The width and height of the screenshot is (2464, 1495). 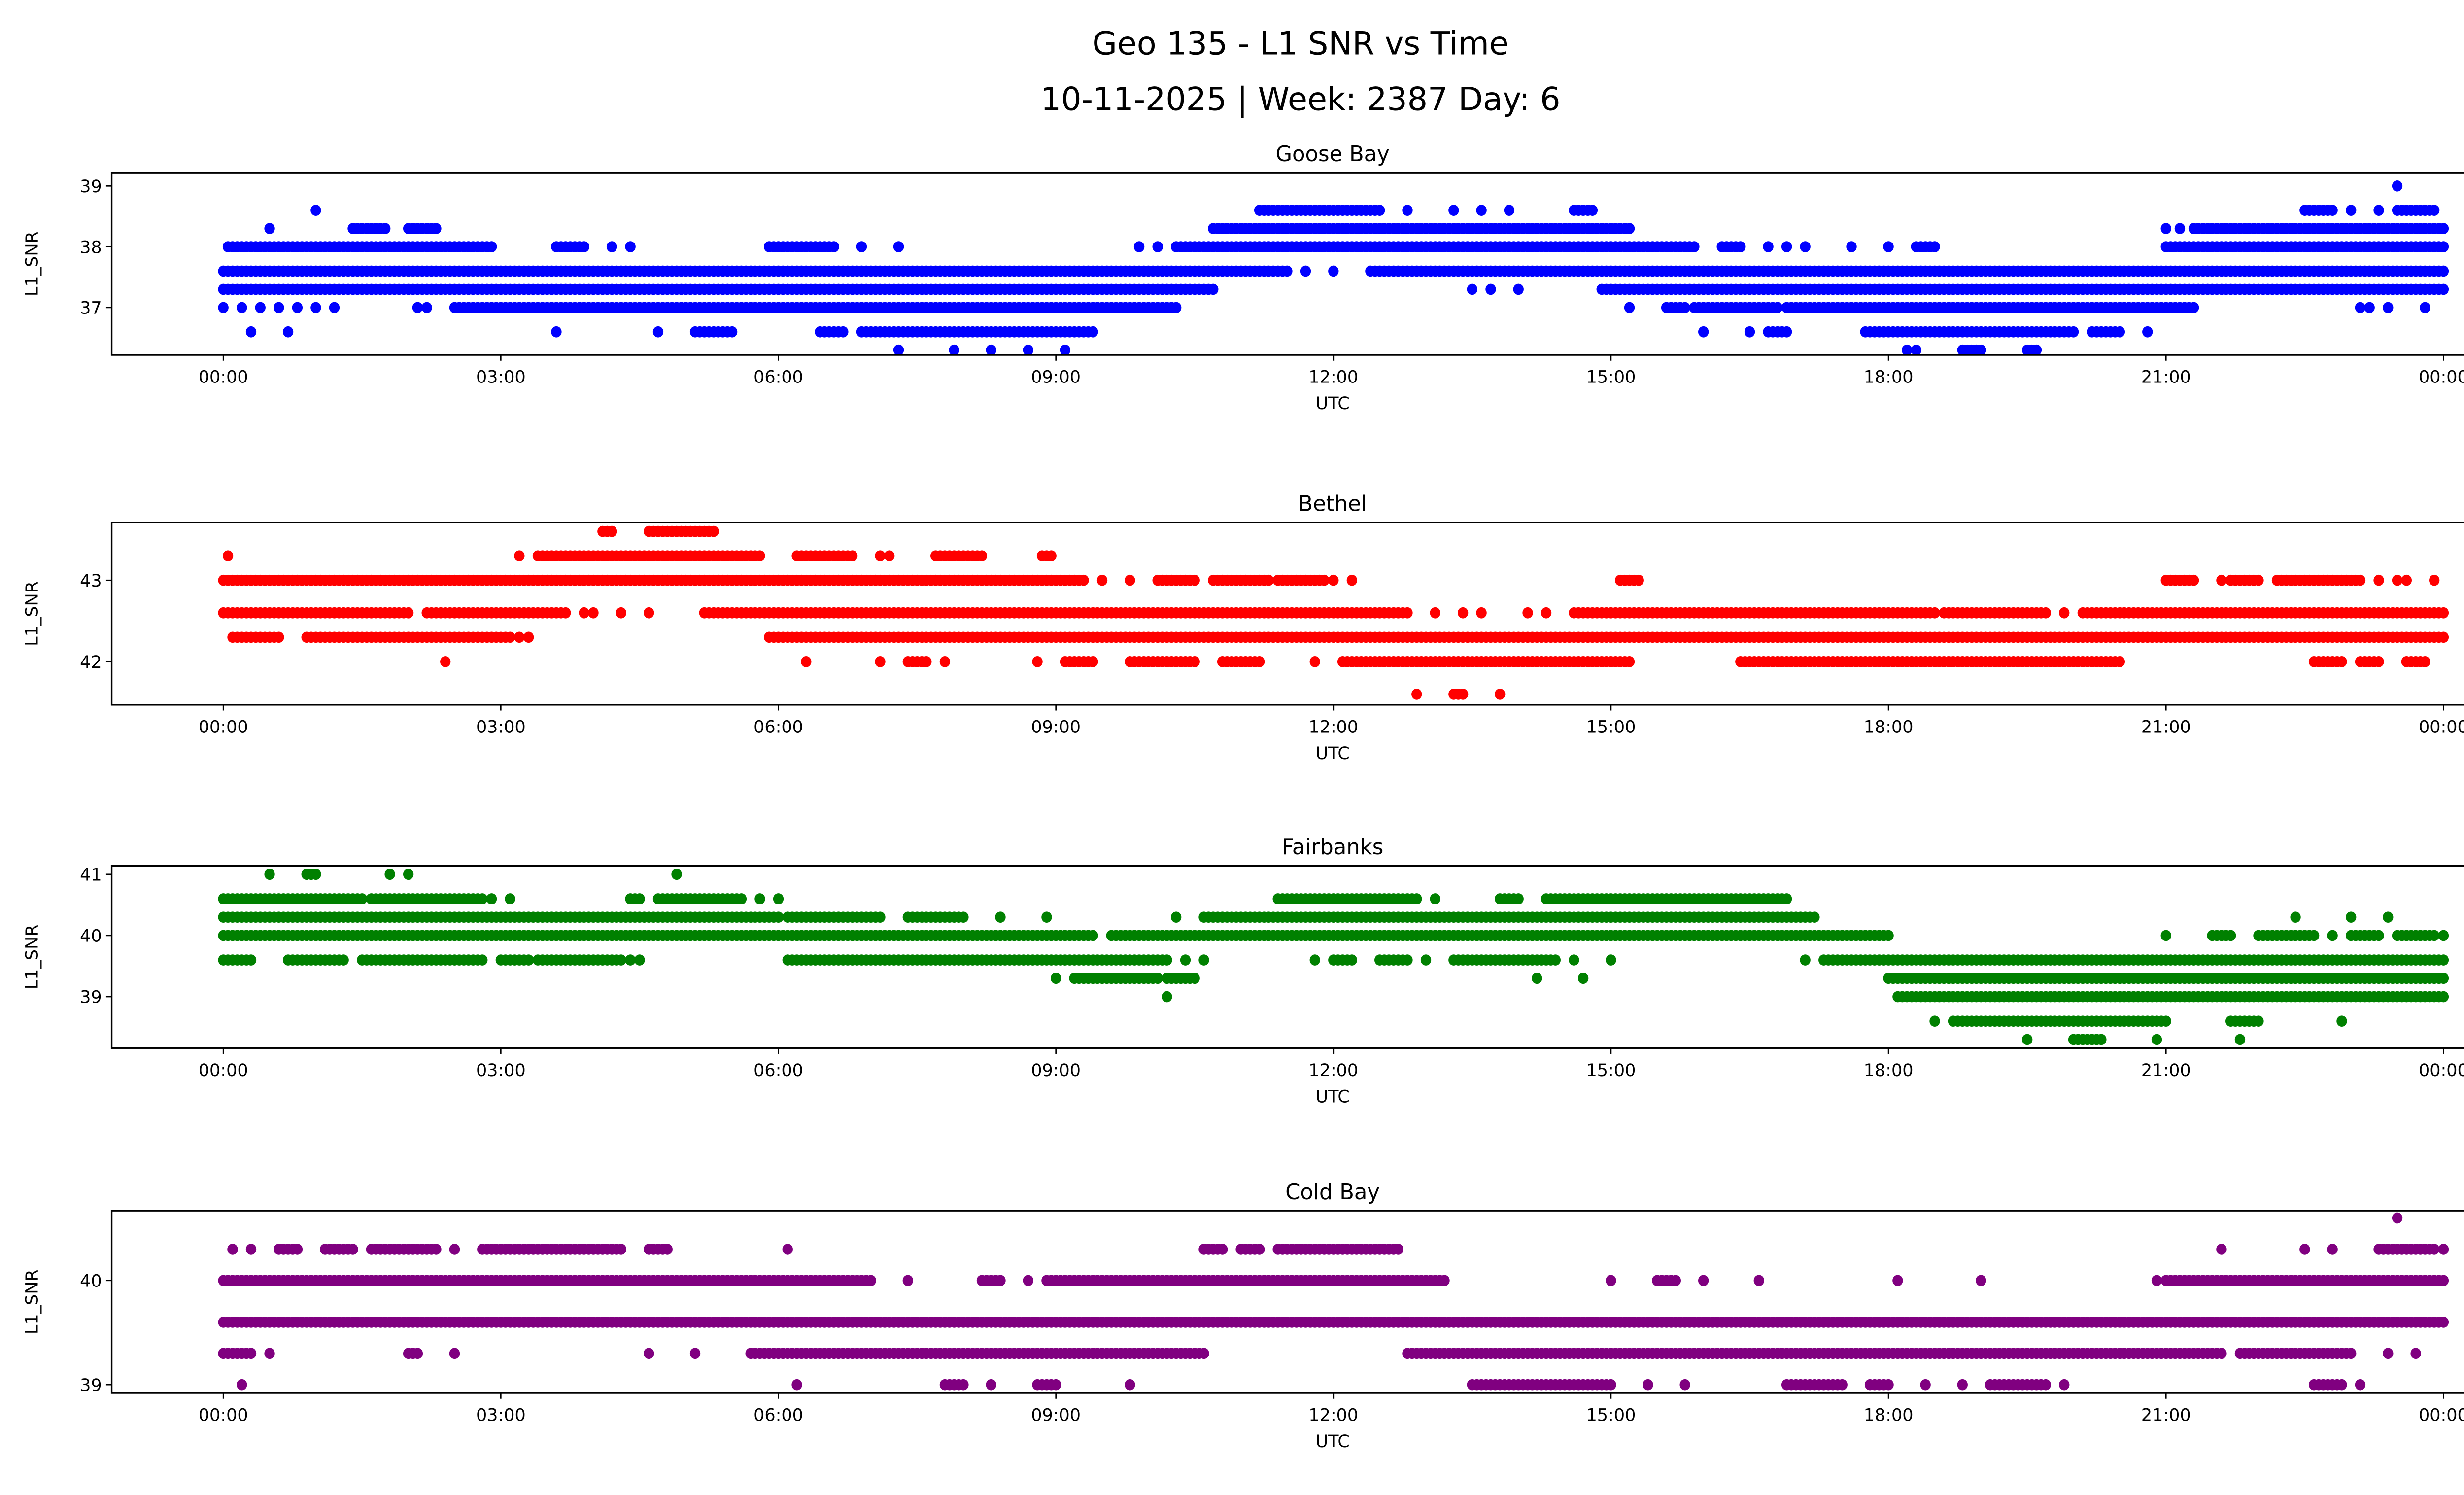 I want to click on x-axis-label: UTC, so click(x=1332, y=404).